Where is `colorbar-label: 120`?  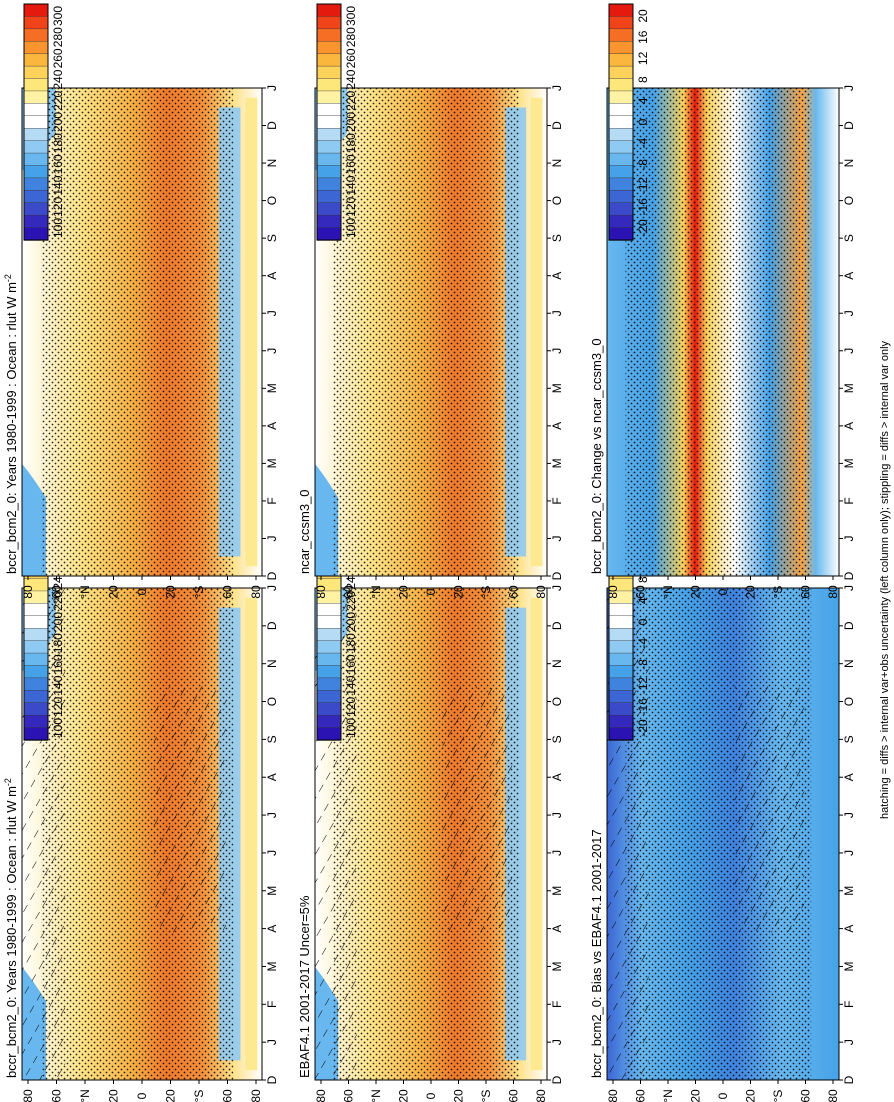
colorbar-label: 120 is located at coordinates (351, 706).